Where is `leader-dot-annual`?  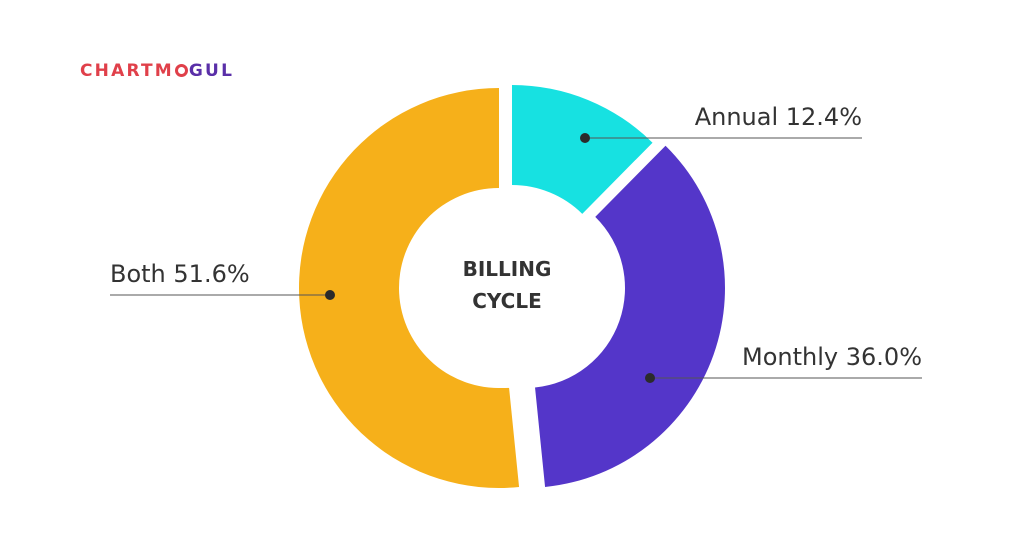
leader-dot-annual is located at coordinates (585, 138).